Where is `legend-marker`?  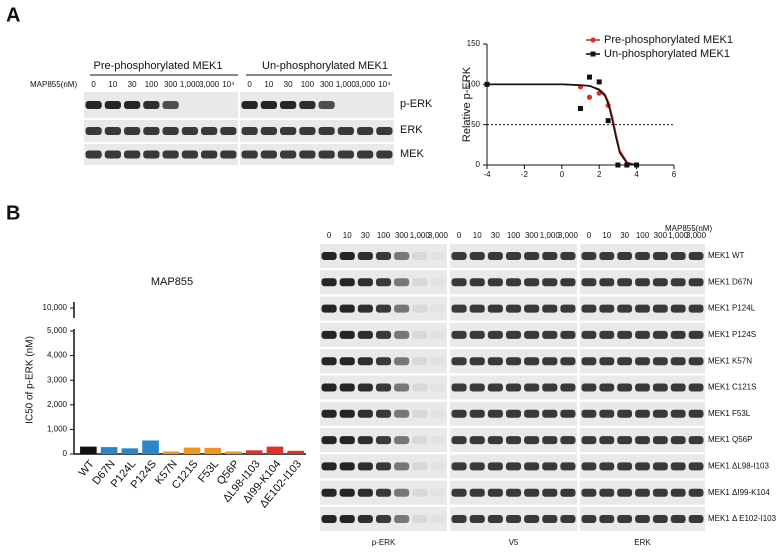 legend-marker is located at coordinates (593, 54).